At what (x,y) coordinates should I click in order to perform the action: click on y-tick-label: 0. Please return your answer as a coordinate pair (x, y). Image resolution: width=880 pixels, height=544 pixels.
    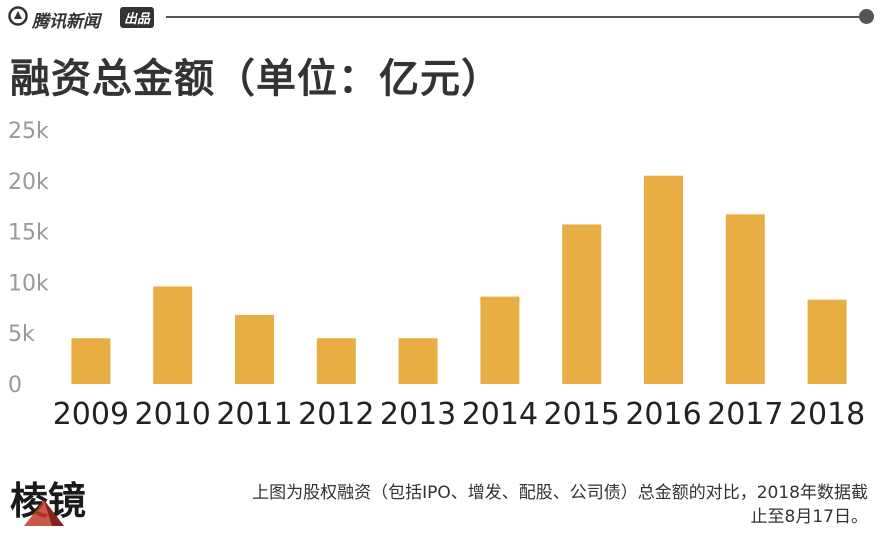
    Looking at the image, I should click on (15, 385).